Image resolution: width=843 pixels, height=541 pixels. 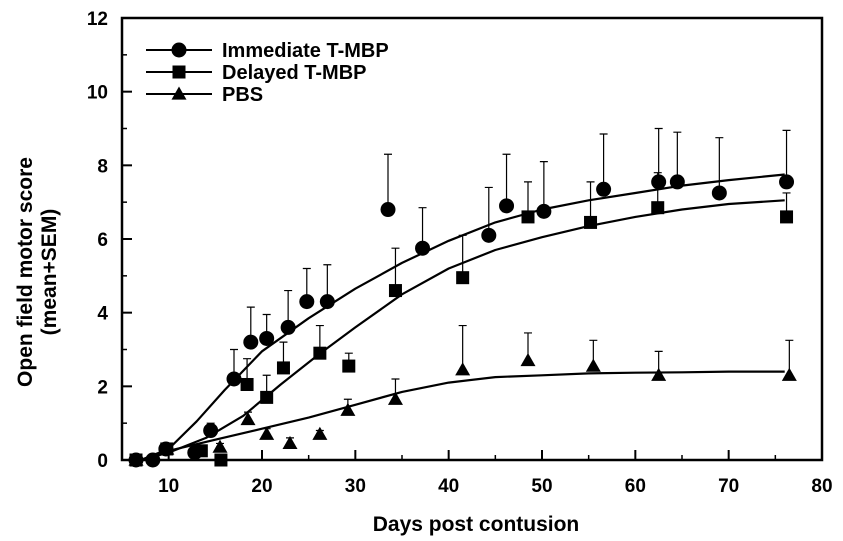 What do you see at coordinates (49, 272) in the screenshot?
I see `y-axis-subtitle: (mean+SEM)` at bounding box center [49, 272].